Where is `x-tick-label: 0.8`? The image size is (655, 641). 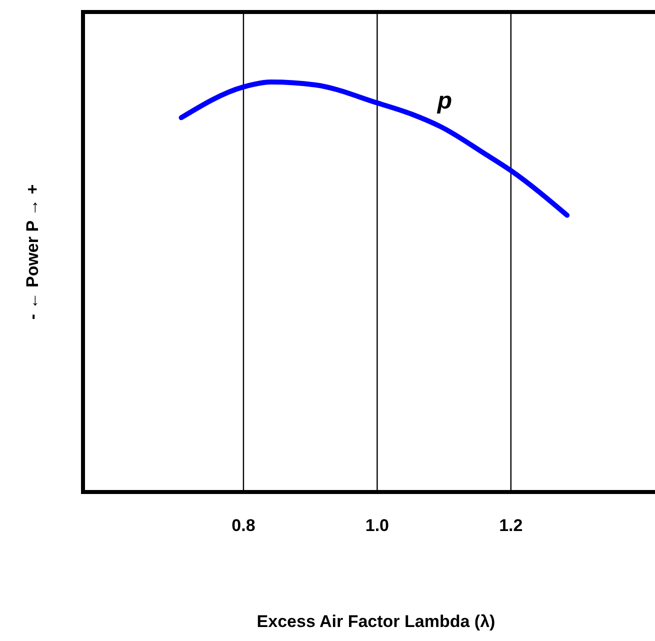 x-tick-label: 0.8 is located at coordinates (244, 525).